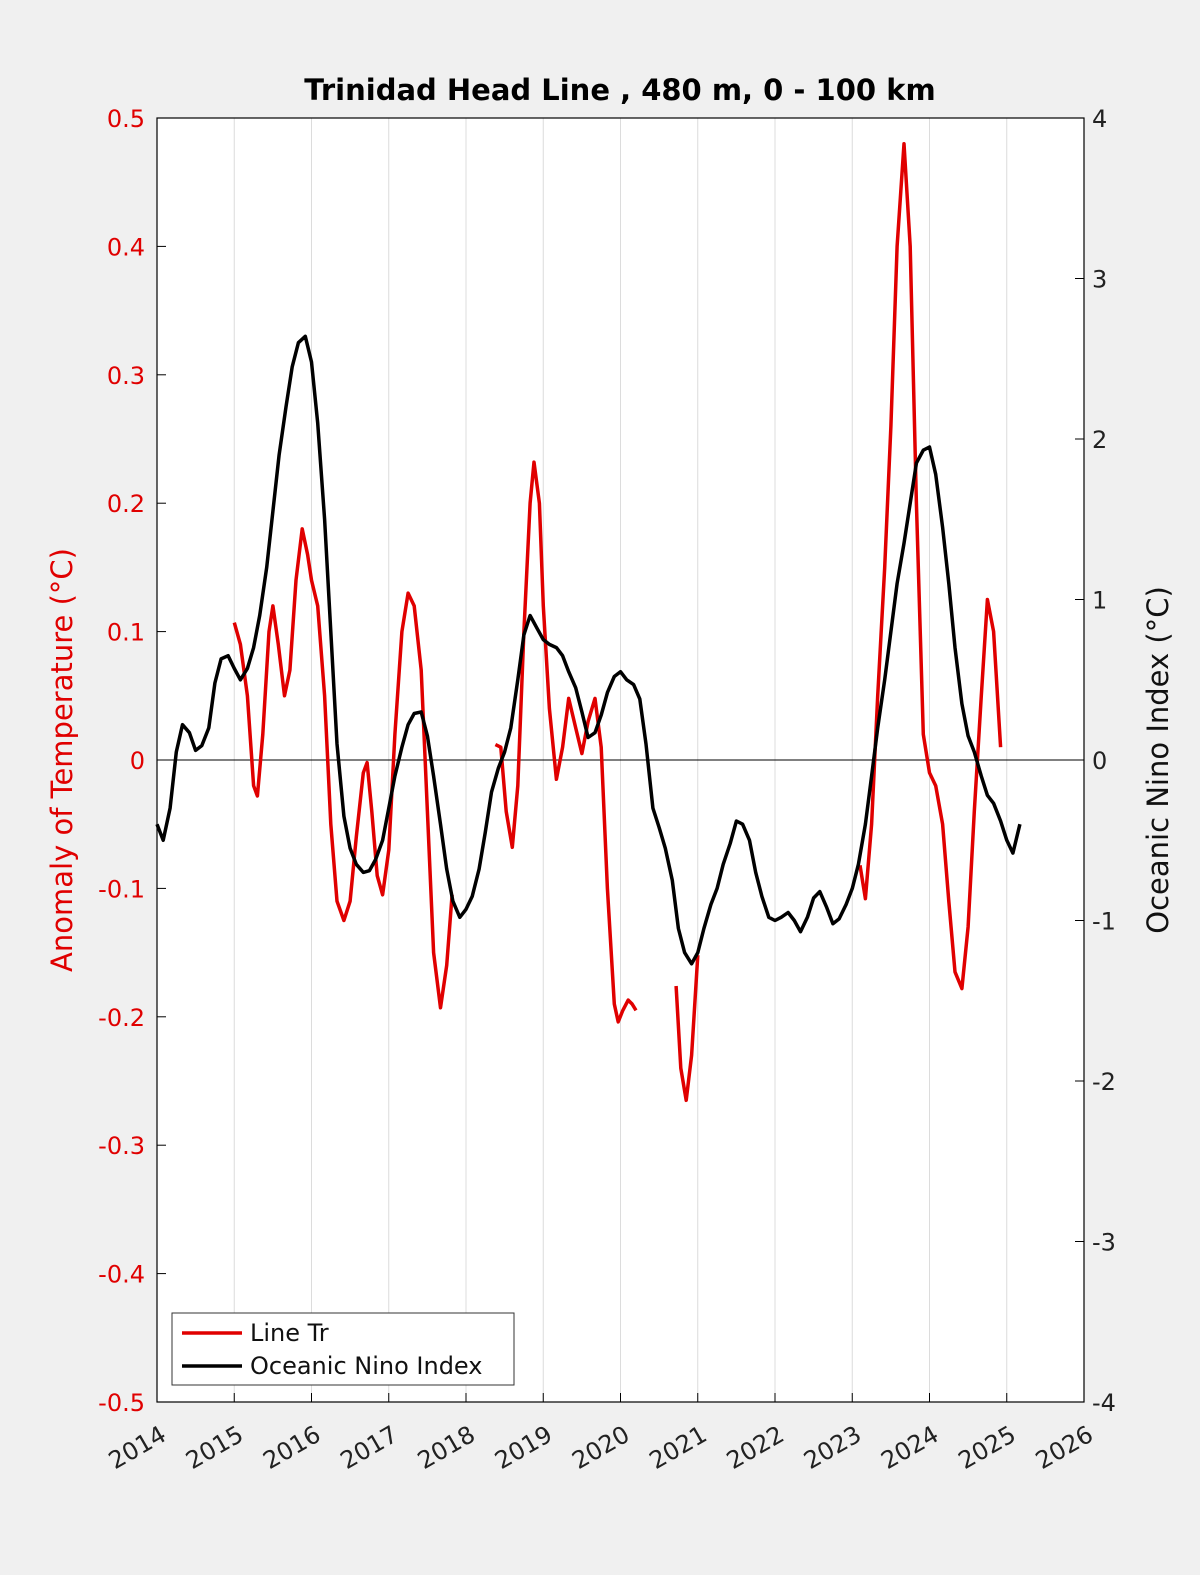 This screenshot has width=1200, height=1575. I want to click on y-left-tick-label: -0.3, so click(121, 1146).